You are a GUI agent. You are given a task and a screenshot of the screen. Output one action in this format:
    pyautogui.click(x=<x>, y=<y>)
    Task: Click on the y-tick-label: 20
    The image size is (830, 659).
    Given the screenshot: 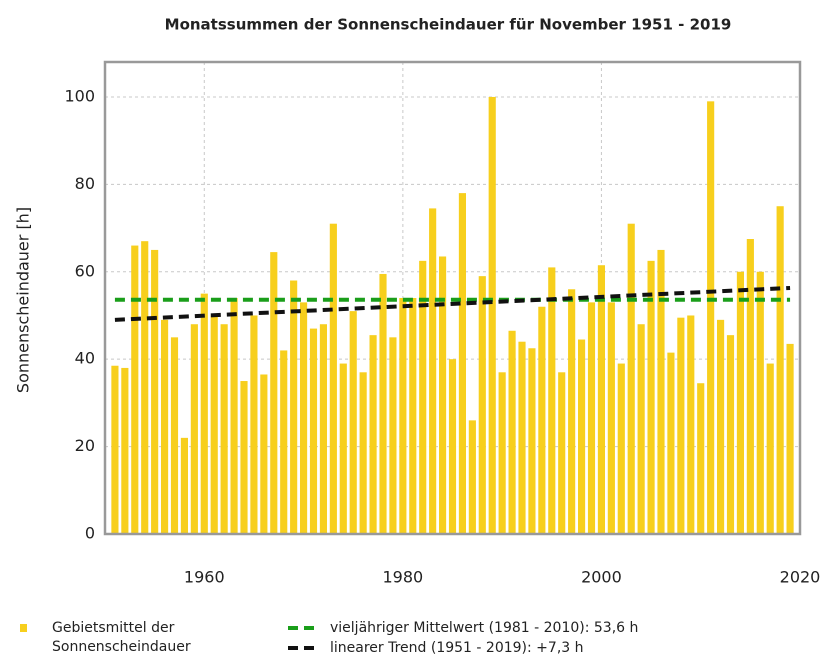 What is the action you would take?
    pyautogui.click(x=85, y=445)
    